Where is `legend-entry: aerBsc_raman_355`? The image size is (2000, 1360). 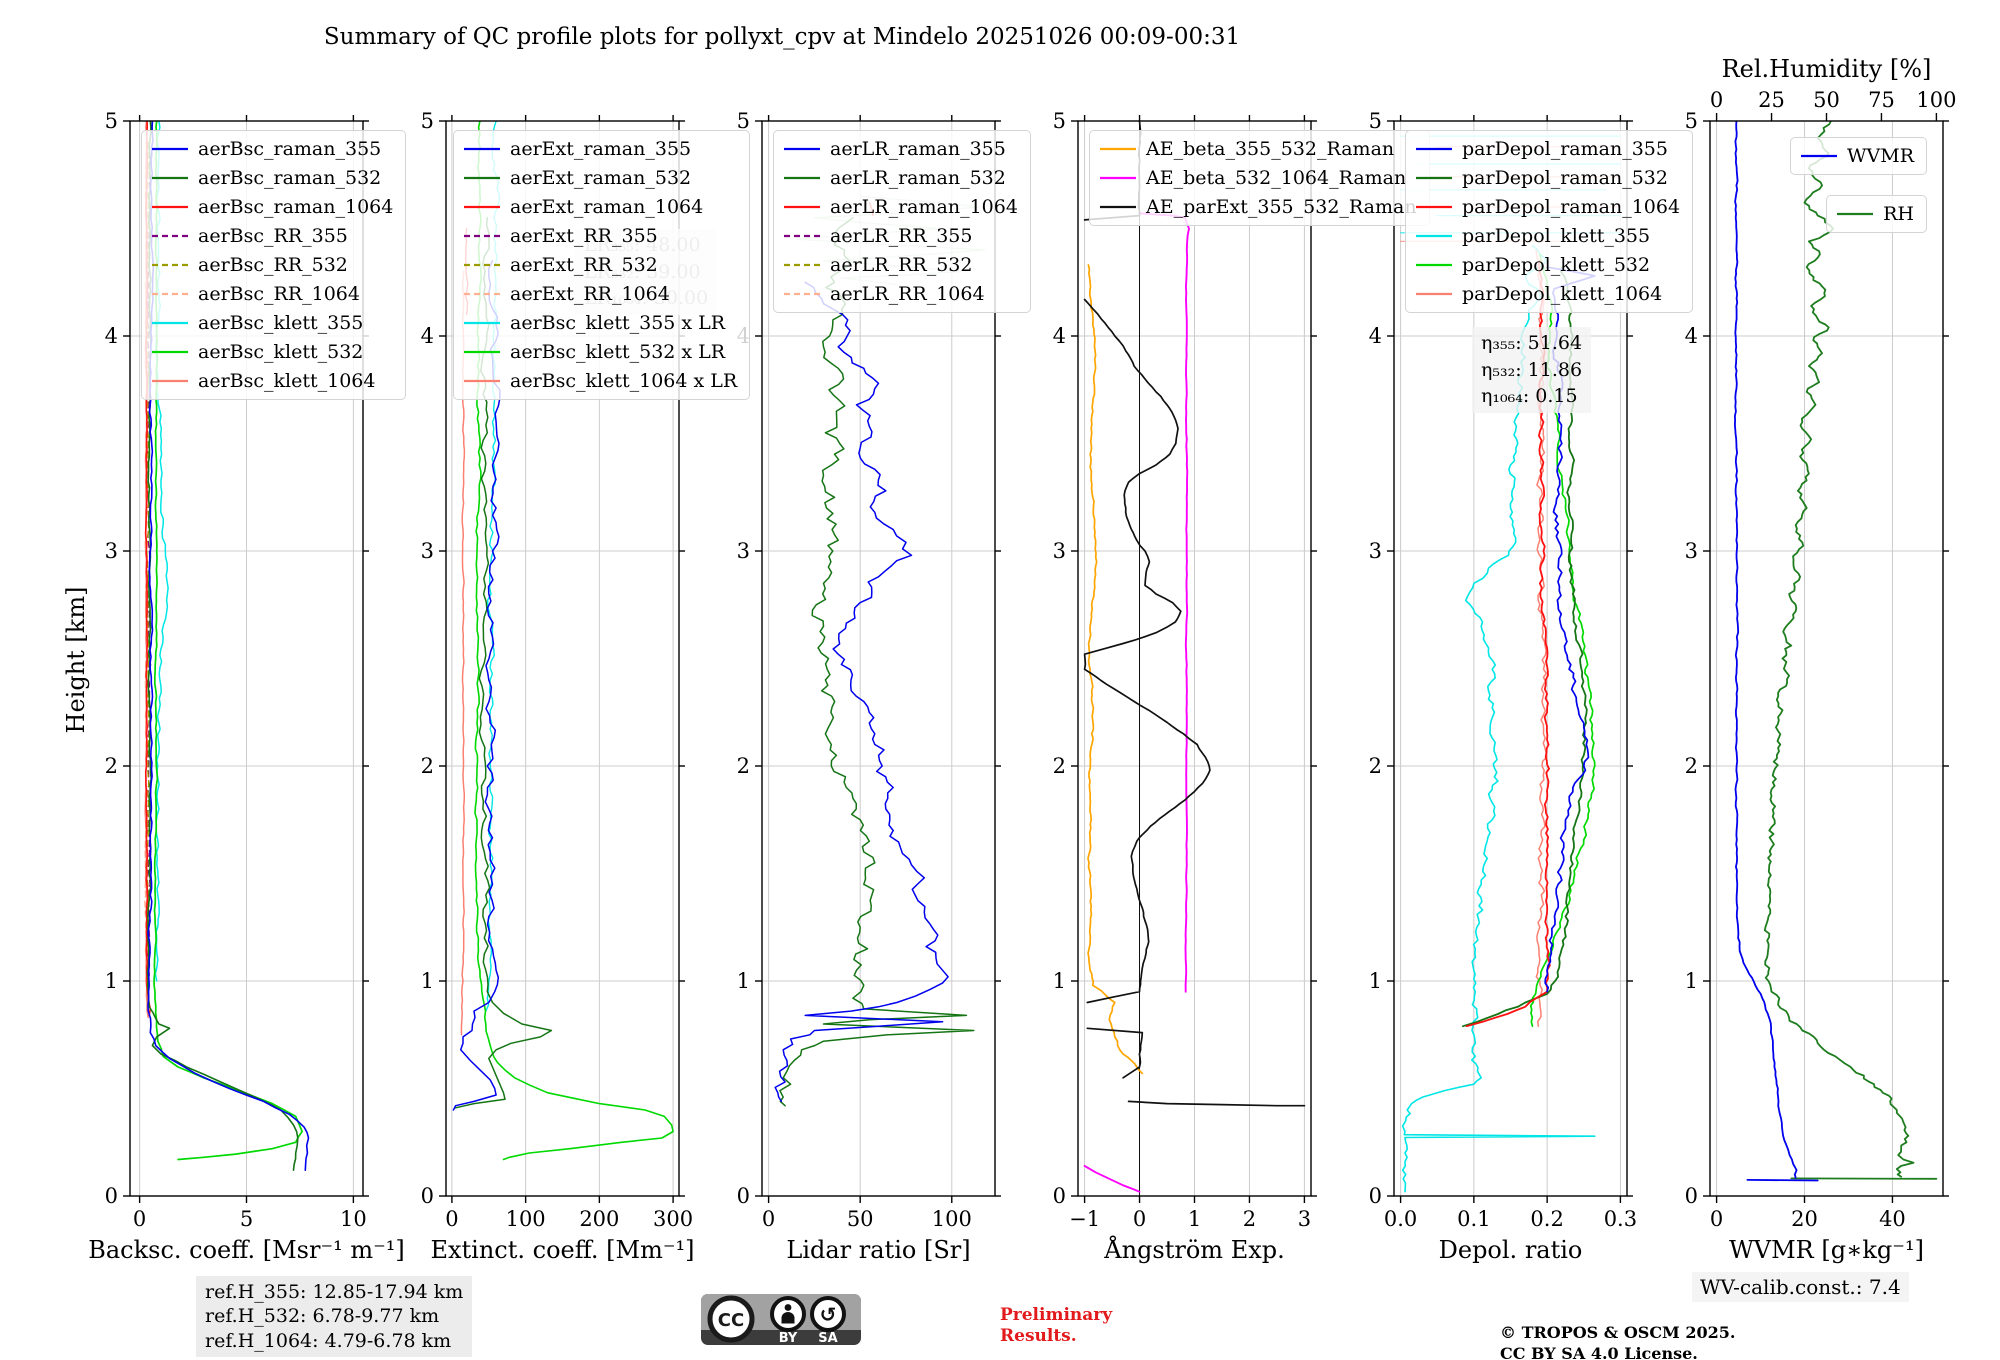
legend-entry: aerBsc_raman_355 is located at coordinates (272, 149).